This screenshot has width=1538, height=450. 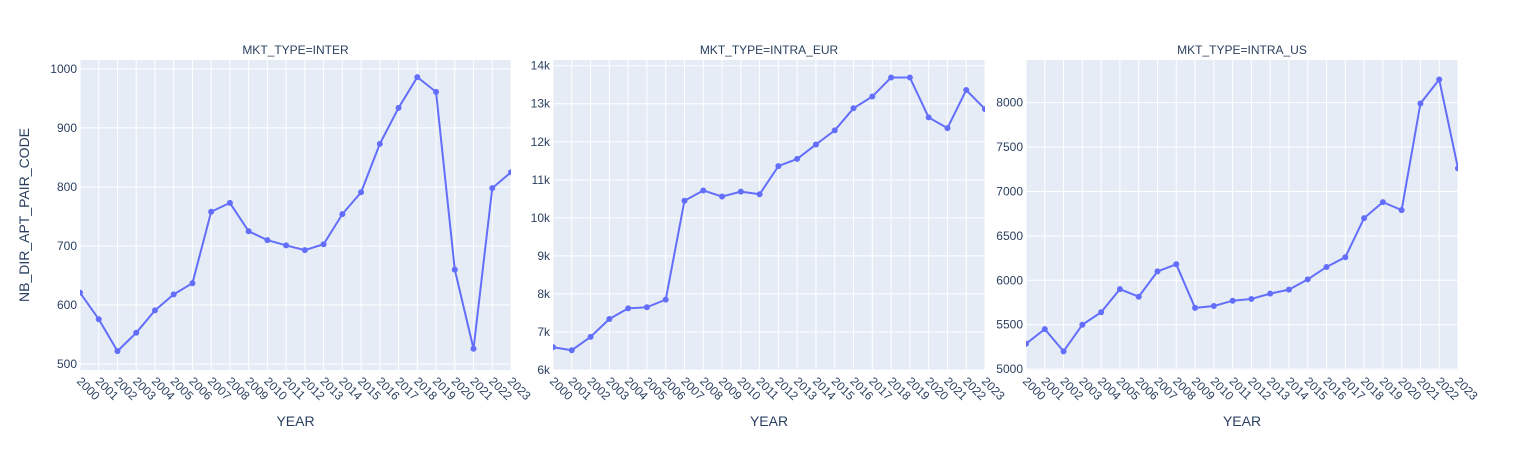 What do you see at coordinates (544, 370) in the screenshot?
I see `y-tick-label: 6k` at bounding box center [544, 370].